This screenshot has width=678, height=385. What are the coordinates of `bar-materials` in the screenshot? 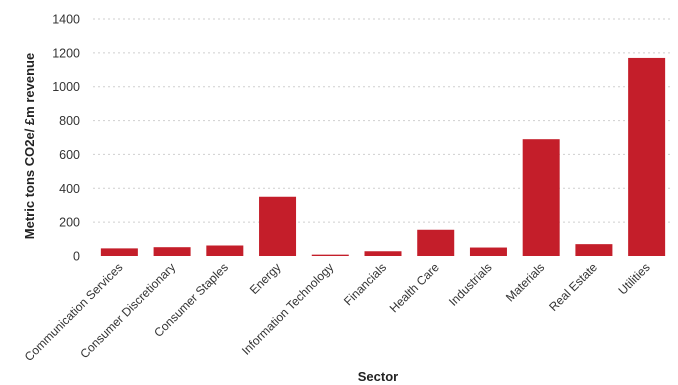 It's located at (541, 197).